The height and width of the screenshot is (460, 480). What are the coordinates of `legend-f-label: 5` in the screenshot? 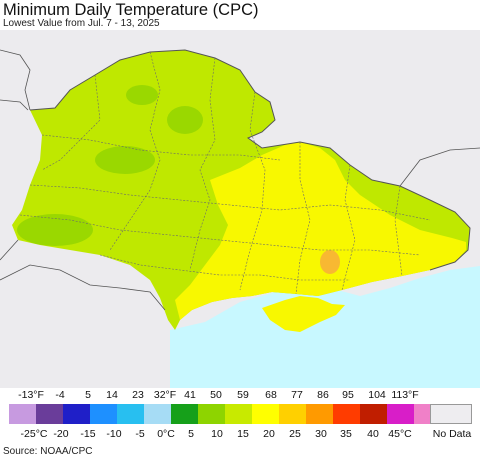 It's located at (88, 395).